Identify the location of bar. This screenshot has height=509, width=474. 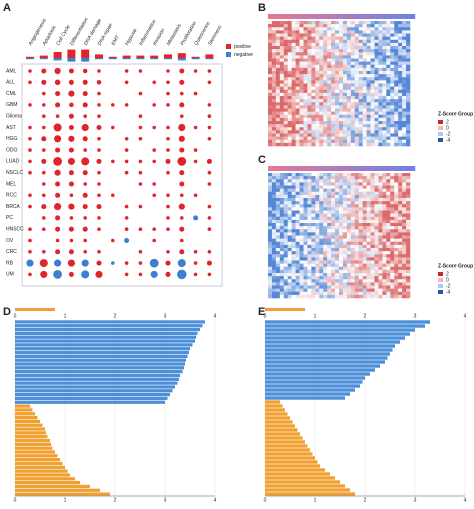
(305, 398).